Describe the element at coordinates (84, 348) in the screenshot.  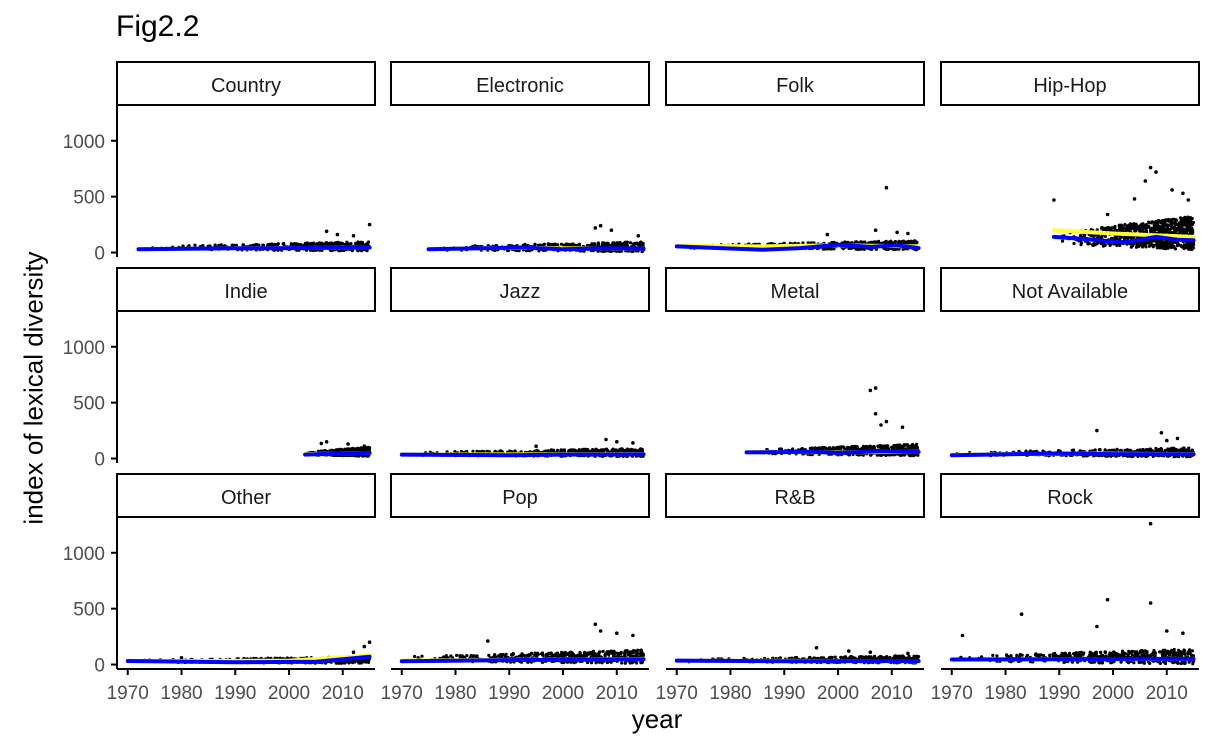
I see `y-tick-label: 1000` at that location.